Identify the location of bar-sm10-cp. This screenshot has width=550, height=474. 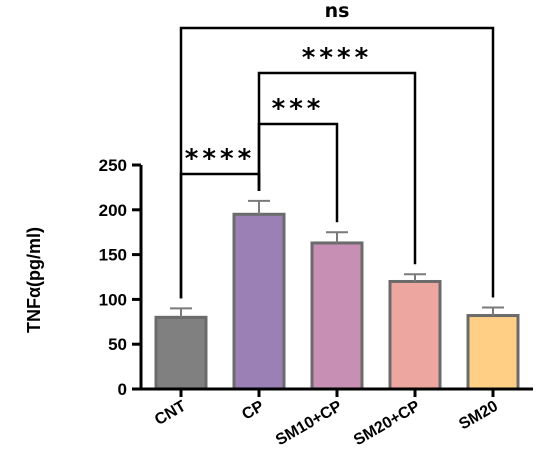
(337, 316).